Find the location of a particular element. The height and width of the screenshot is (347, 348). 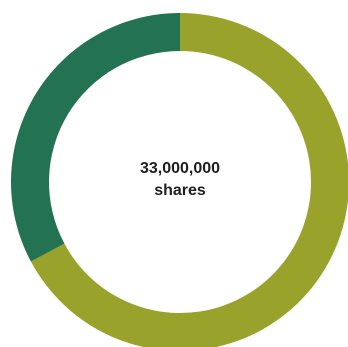

center-unit: shares is located at coordinates (180, 190).